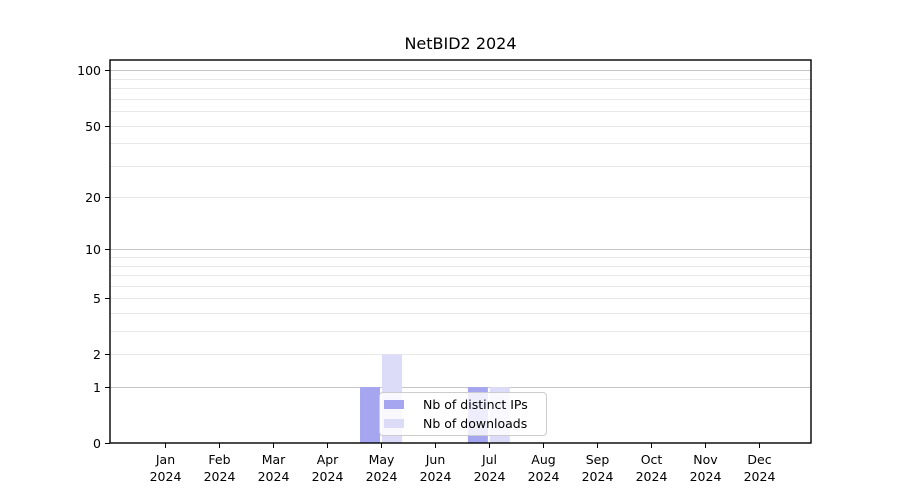 The width and height of the screenshot is (900, 500). What do you see at coordinates (328, 459) in the screenshot?
I see `x-tick-label-month: Apr` at bounding box center [328, 459].